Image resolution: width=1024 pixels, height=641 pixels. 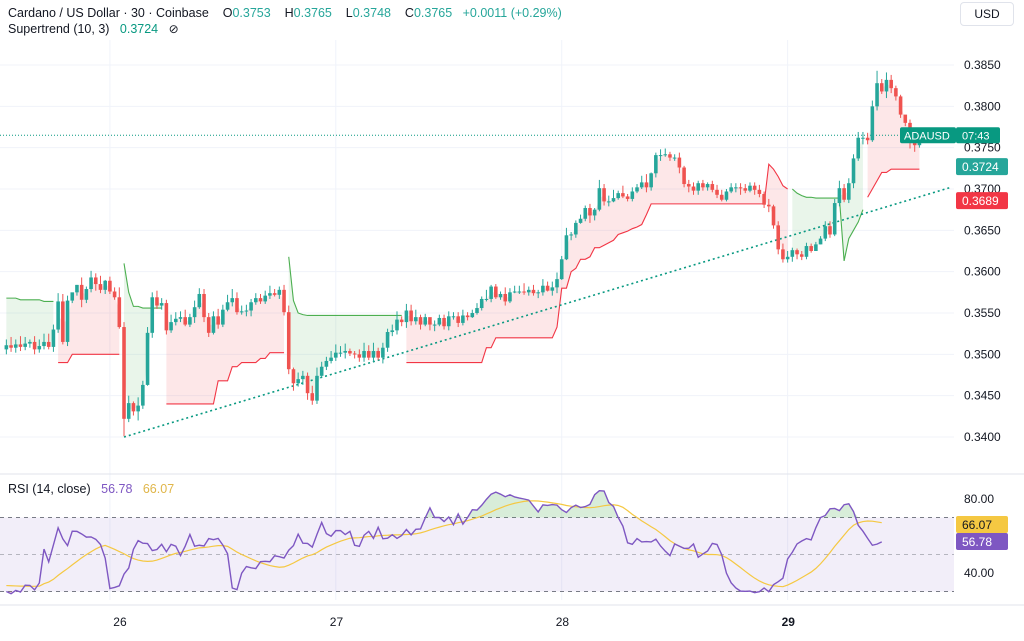 What do you see at coordinates (173, 29) in the screenshot?
I see `eye-off-icon: ⊘` at bounding box center [173, 29].